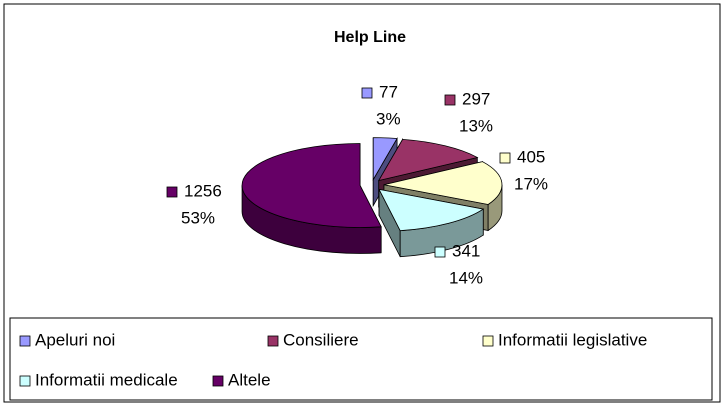 The height and width of the screenshot is (406, 725). What do you see at coordinates (388, 118) in the screenshot?
I see `data-label-percent: 3%` at bounding box center [388, 118].